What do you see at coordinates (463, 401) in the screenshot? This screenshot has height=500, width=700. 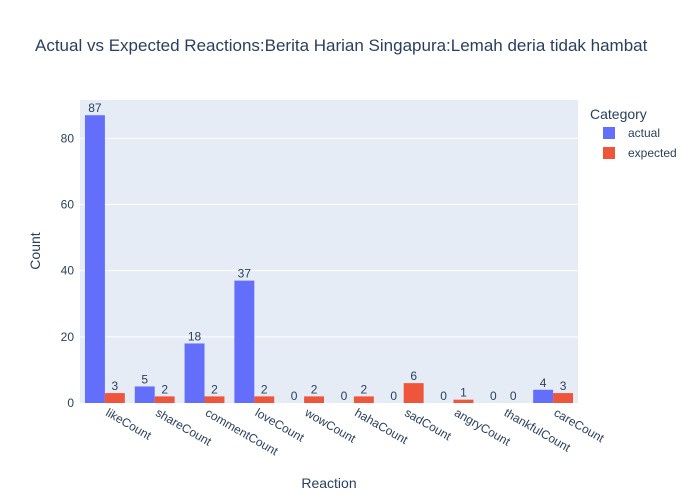 I see `bar-expected-angryCount` at bounding box center [463, 401].